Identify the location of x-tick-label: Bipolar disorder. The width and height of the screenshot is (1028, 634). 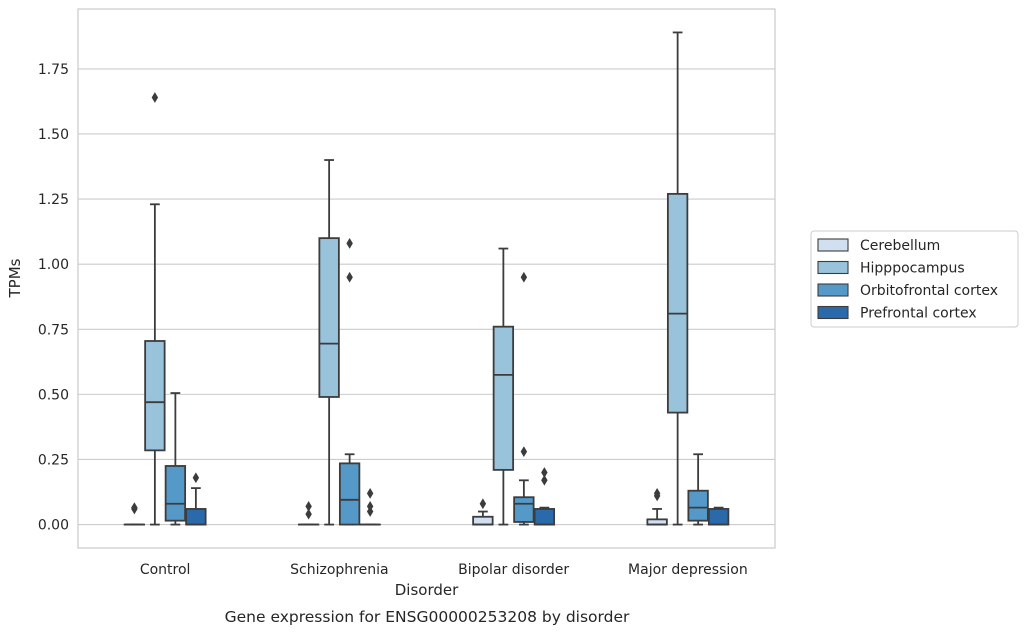
(513, 570).